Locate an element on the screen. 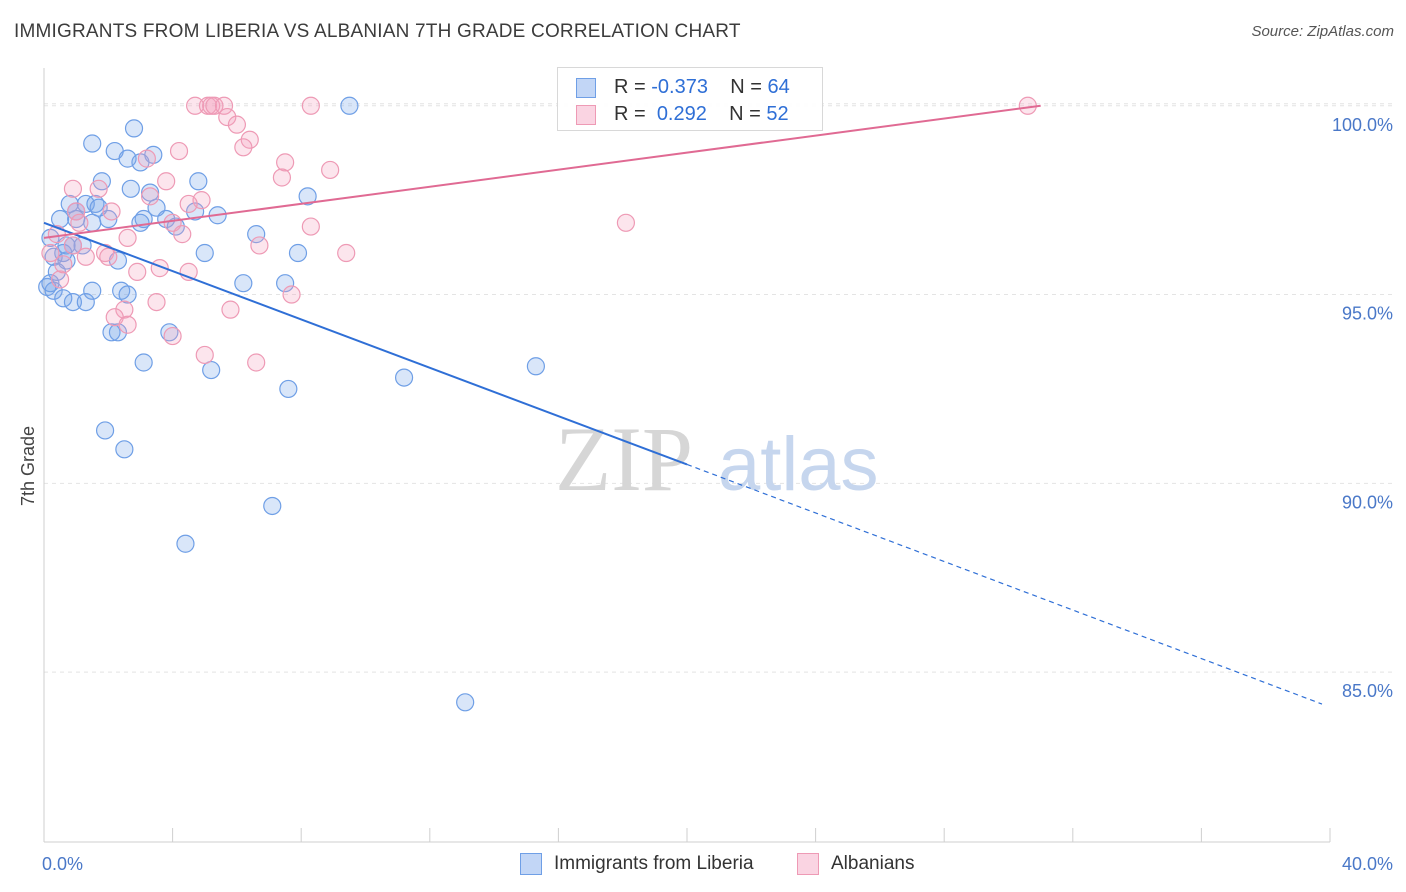  source-label: Source: ZipAtlas.com is located at coordinates (1322, 31).